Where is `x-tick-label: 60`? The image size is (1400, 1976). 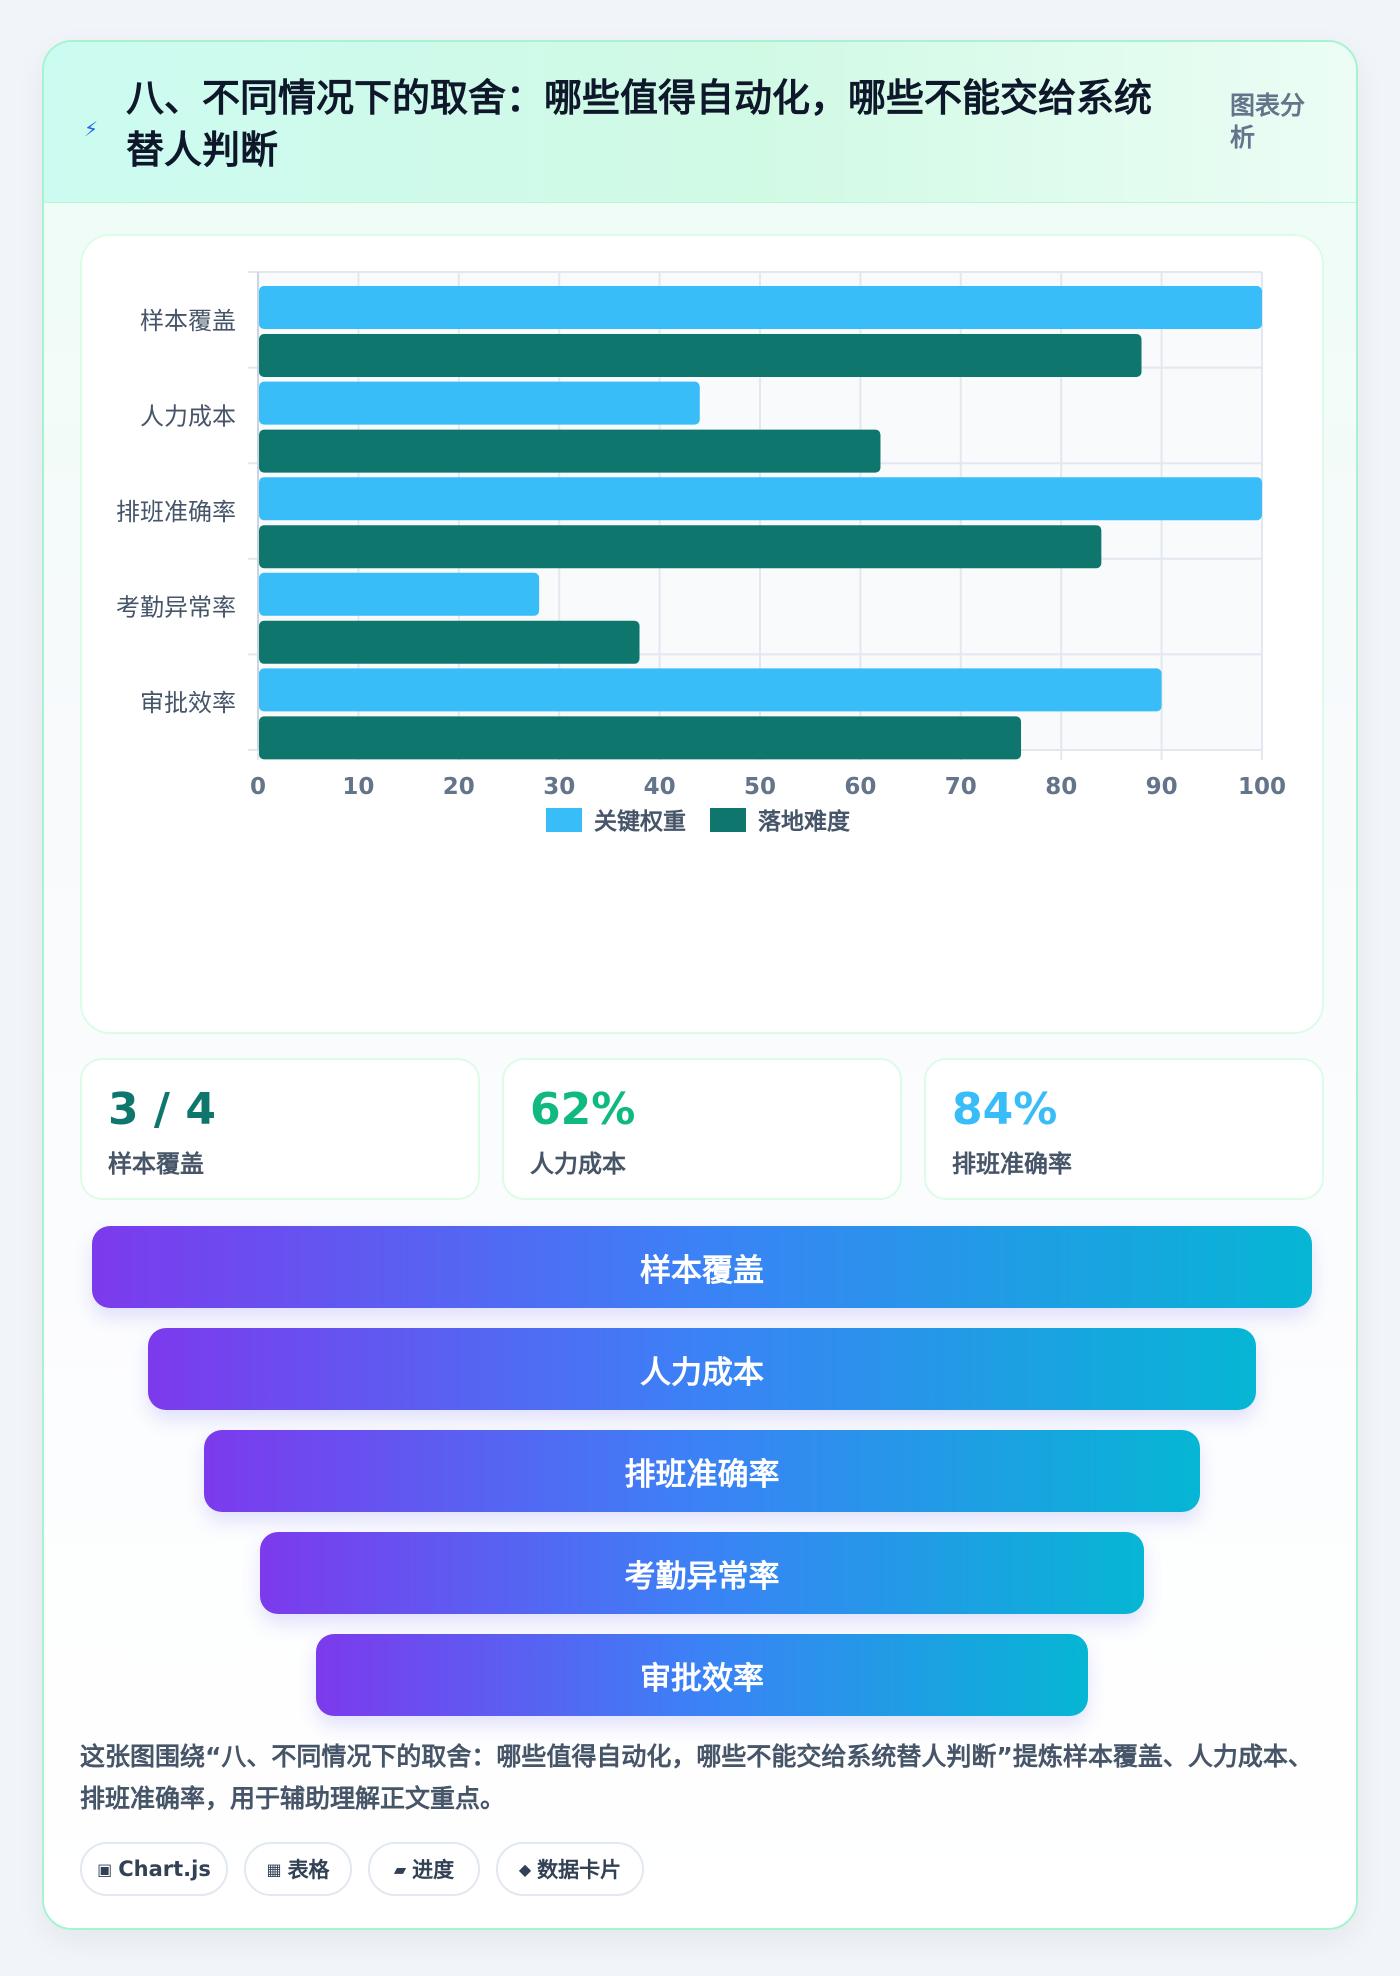 x-tick-label: 60 is located at coordinates (860, 787).